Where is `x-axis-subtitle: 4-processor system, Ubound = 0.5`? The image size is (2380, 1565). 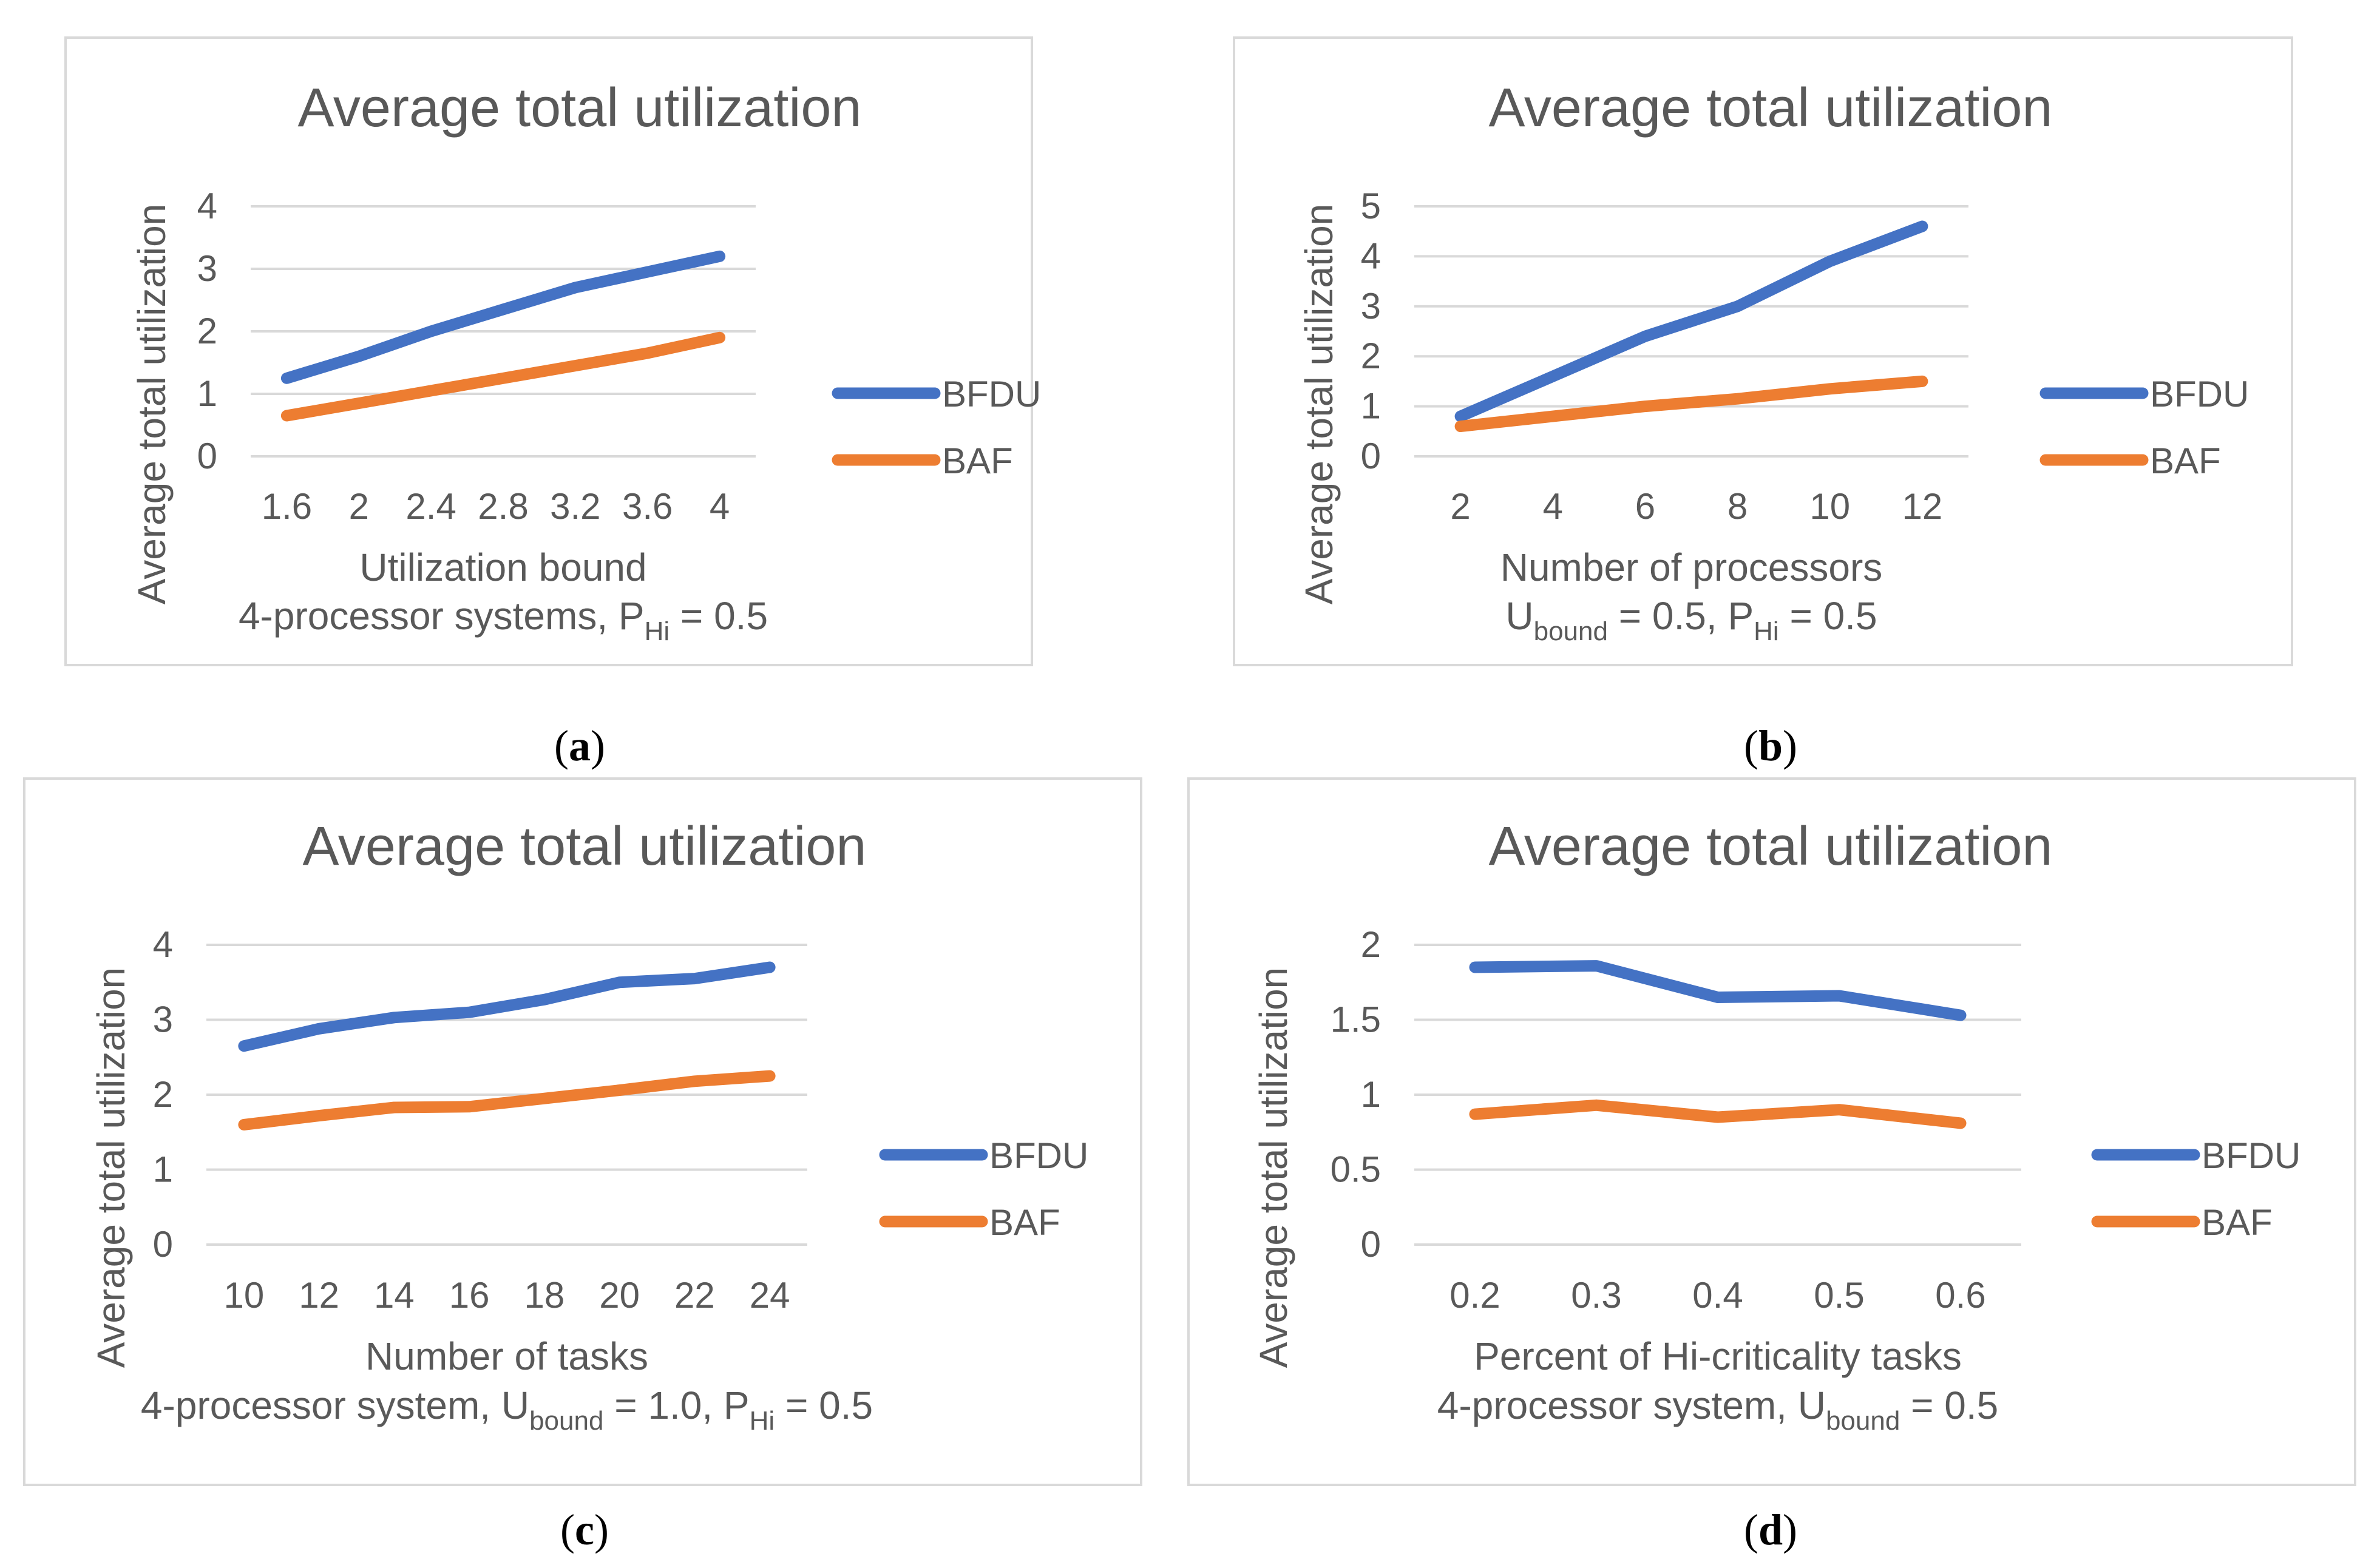 x-axis-subtitle: 4-processor system, Ubound = 0.5 is located at coordinates (1717, 1410).